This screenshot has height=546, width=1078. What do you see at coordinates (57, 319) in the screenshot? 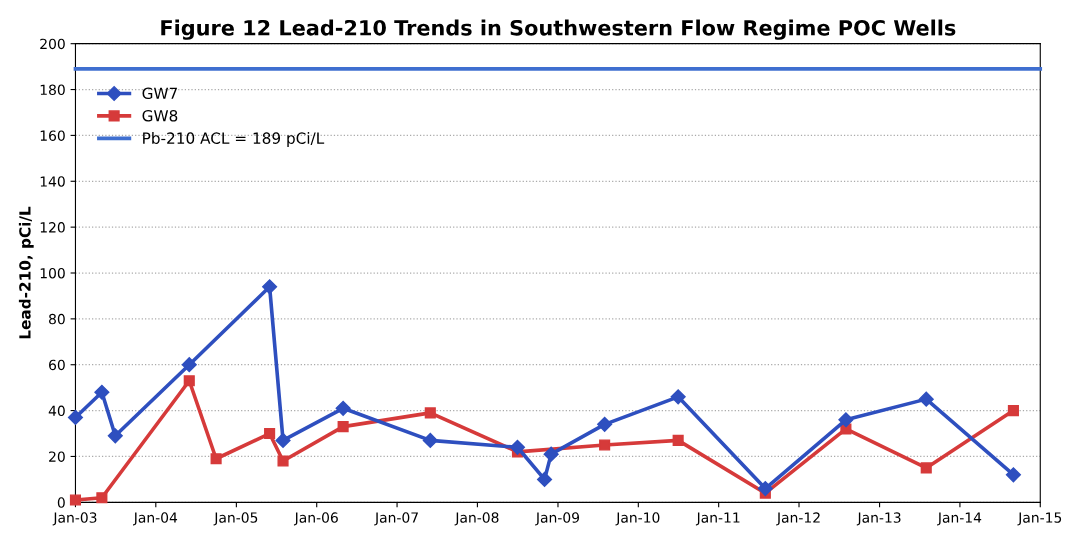
I see `y-tick-label: 80` at bounding box center [57, 319].